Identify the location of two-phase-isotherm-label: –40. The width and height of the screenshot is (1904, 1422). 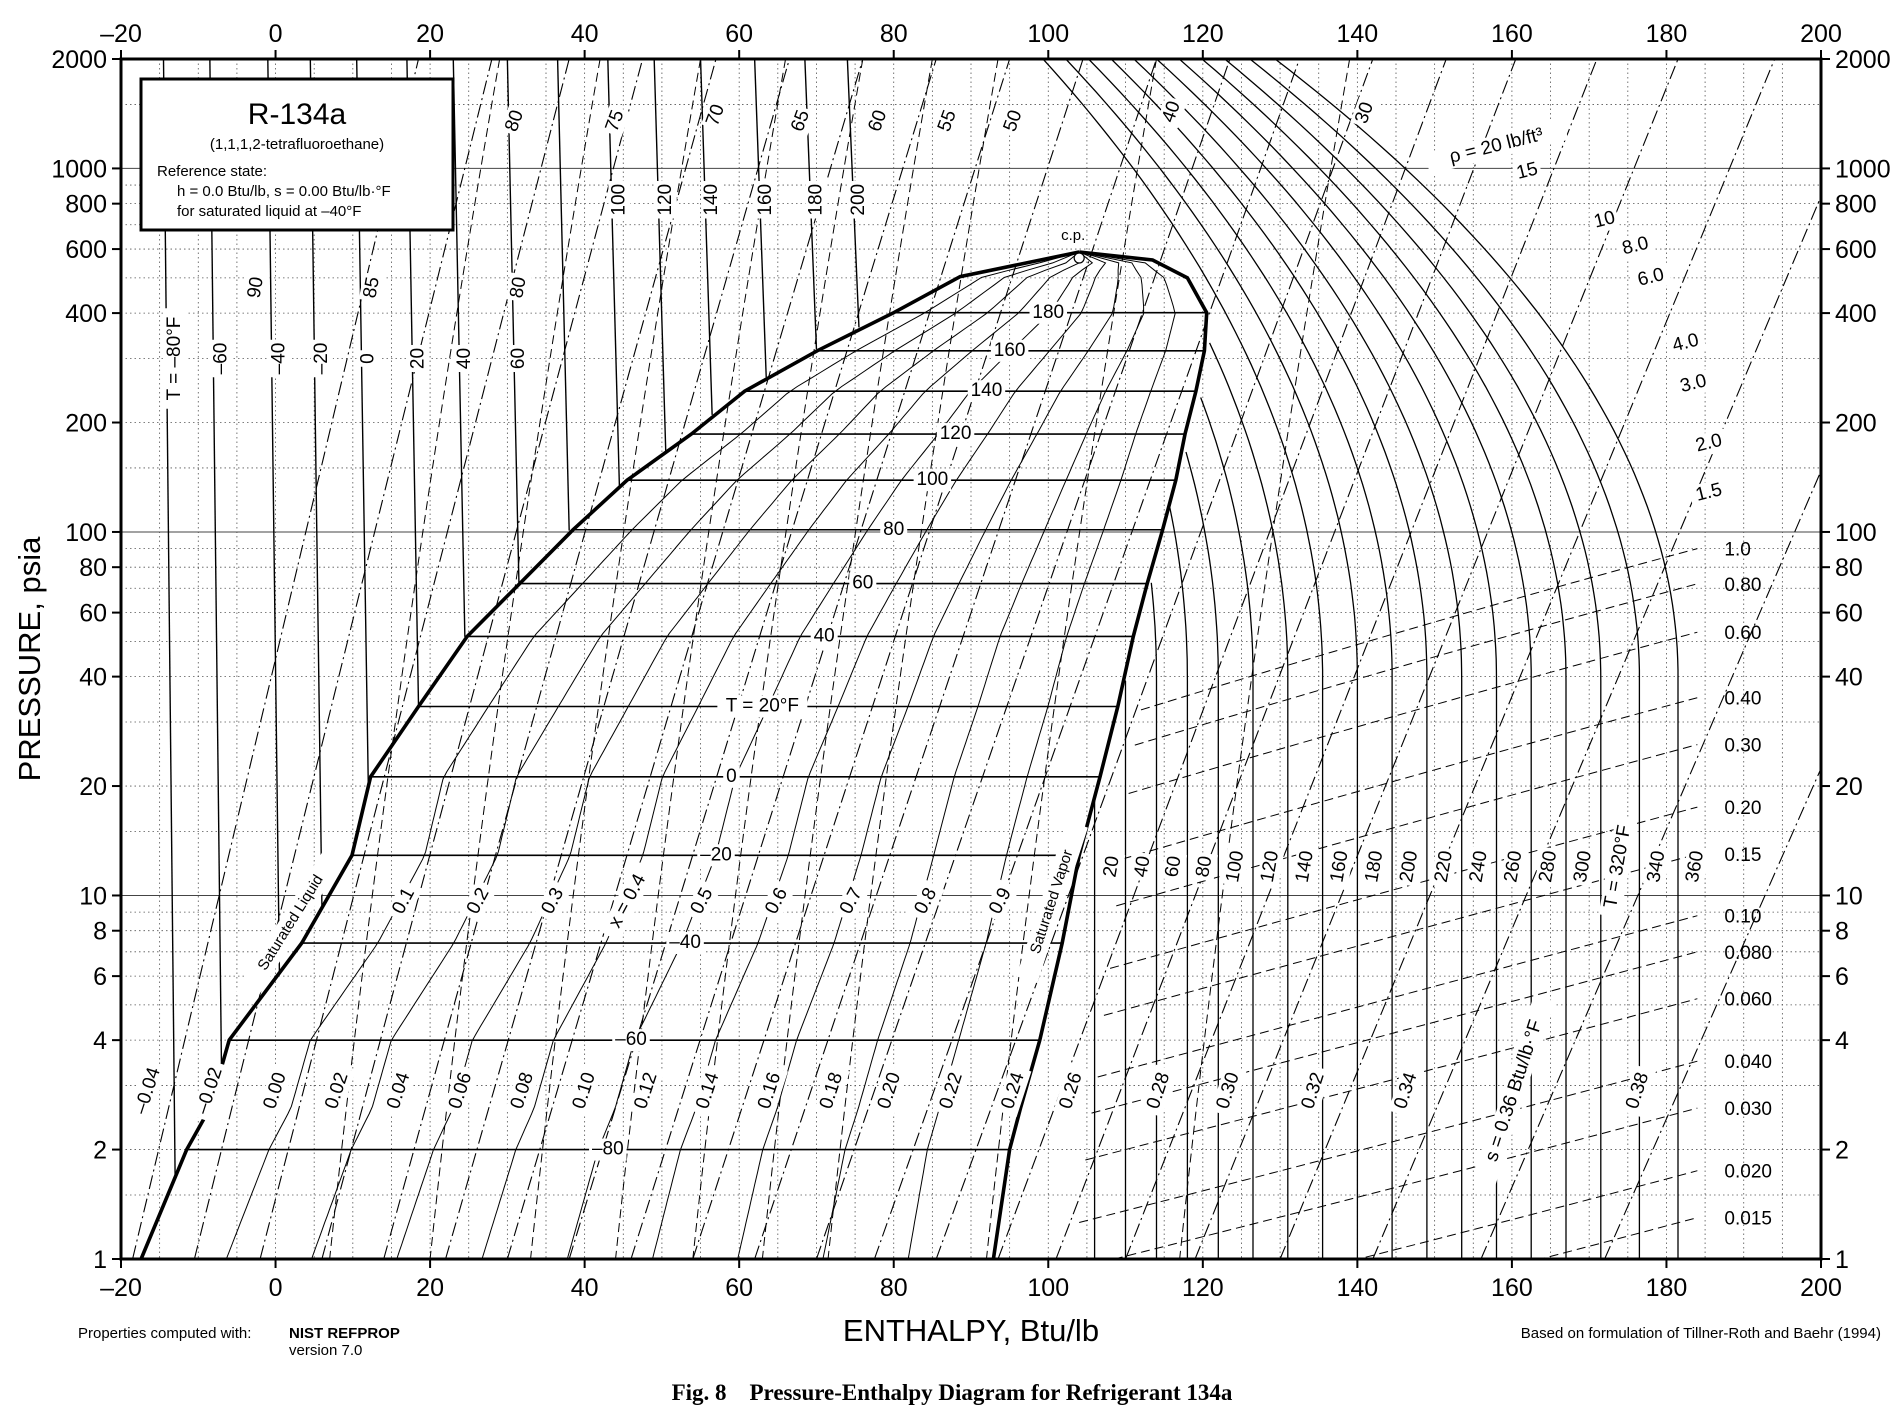
(685, 942).